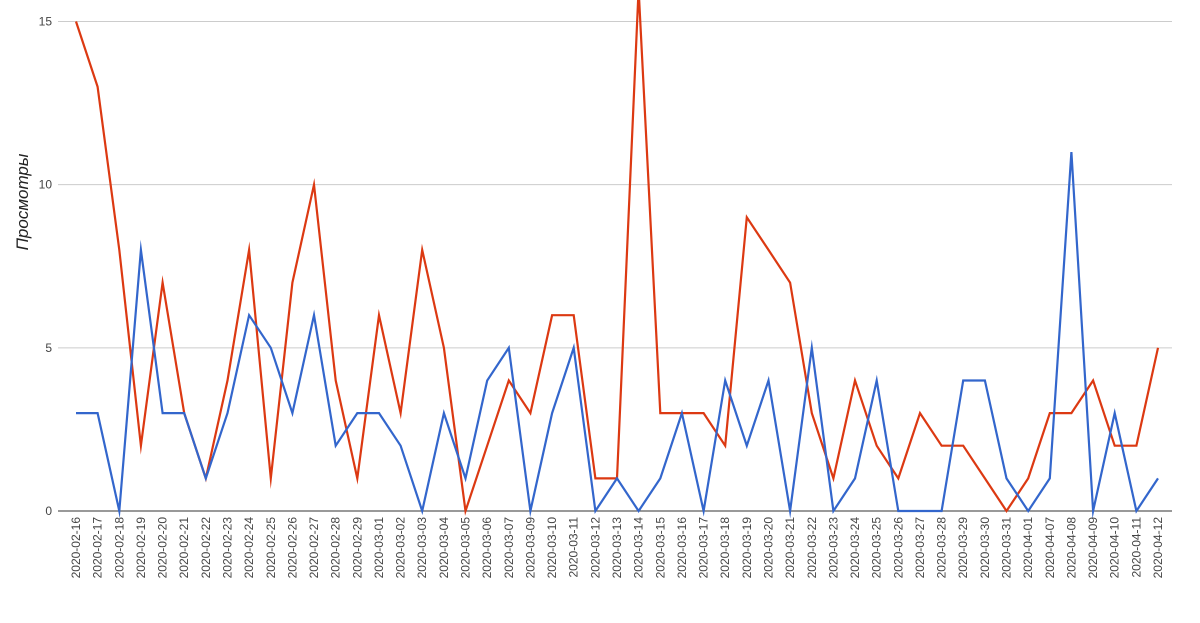 Image resolution: width=1200 pixels, height=623 pixels. What do you see at coordinates (401, 548) in the screenshot?
I see `x-tick-label: 2020-03-02` at bounding box center [401, 548].